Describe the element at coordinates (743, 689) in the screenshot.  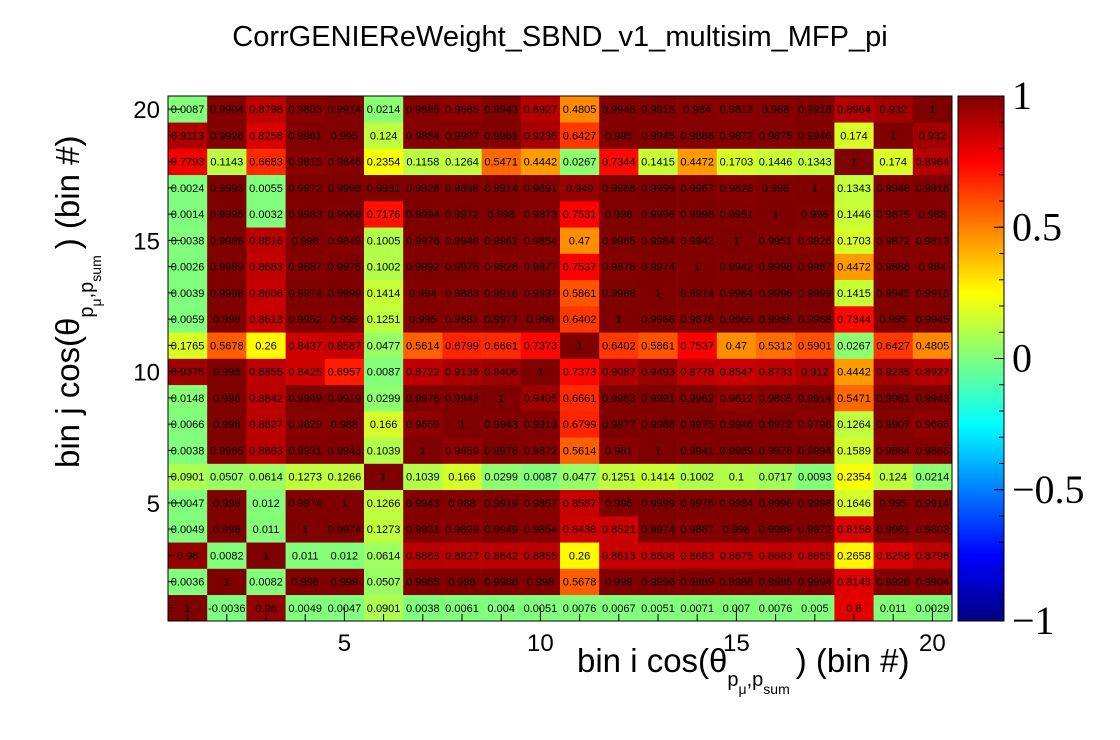
I see `x-axis-label-sub-mu: μ` at that location.